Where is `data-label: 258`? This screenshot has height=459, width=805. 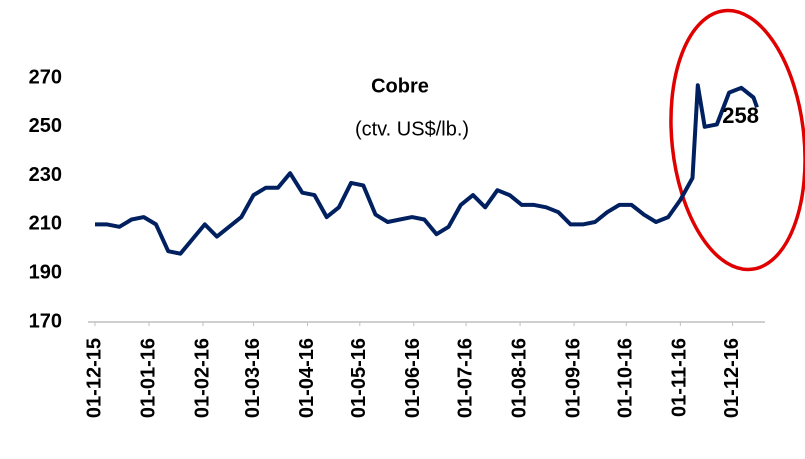
data-label: 258 is located at coordinates (740, 115).